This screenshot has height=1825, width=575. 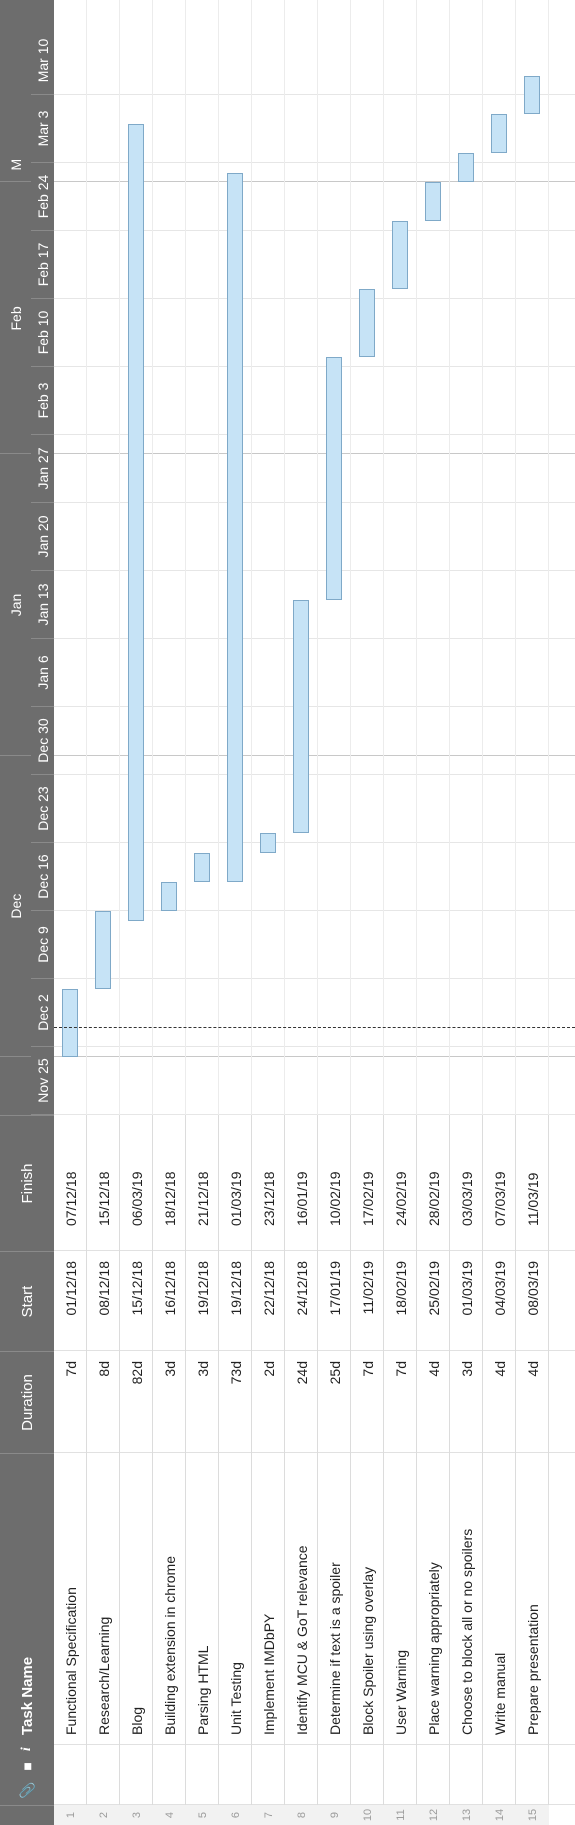 I want to click on paperclip-icon: 📎, so click(x=27, y=1790).